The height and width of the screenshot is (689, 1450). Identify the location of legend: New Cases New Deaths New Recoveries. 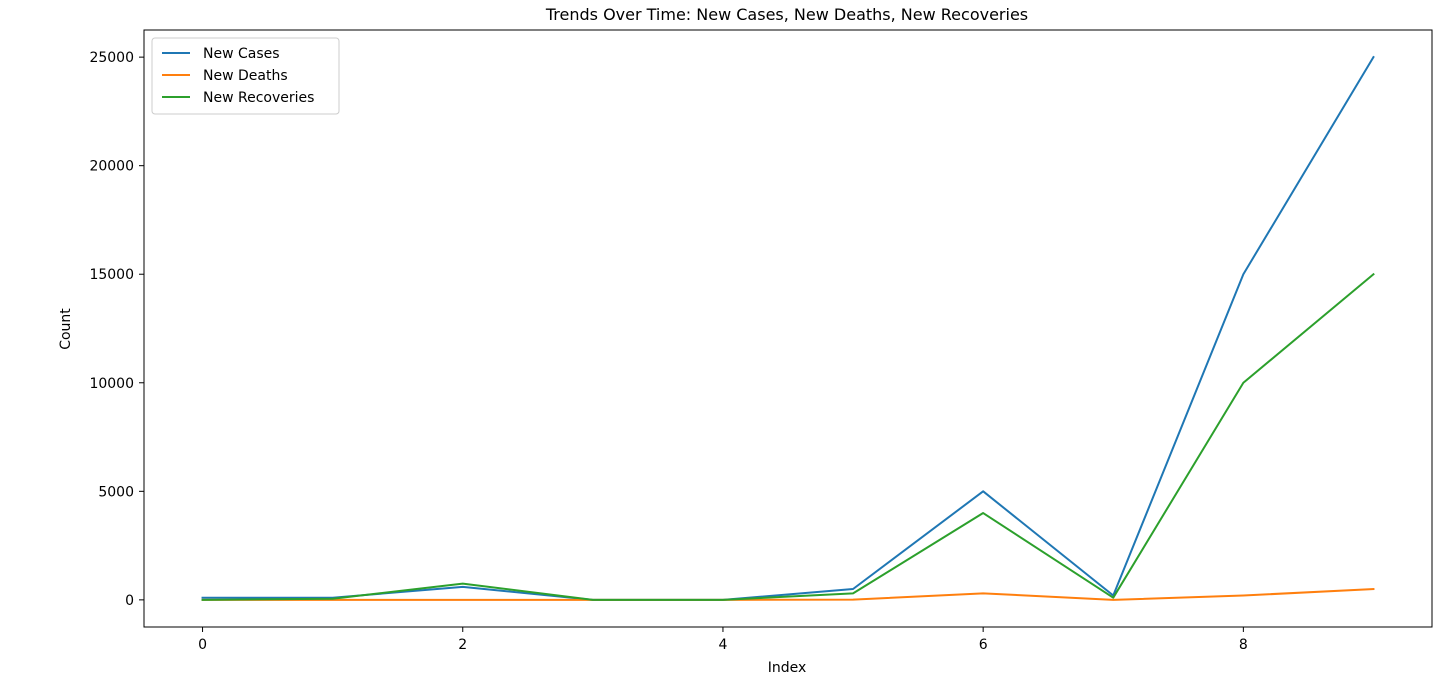
(245, 76).